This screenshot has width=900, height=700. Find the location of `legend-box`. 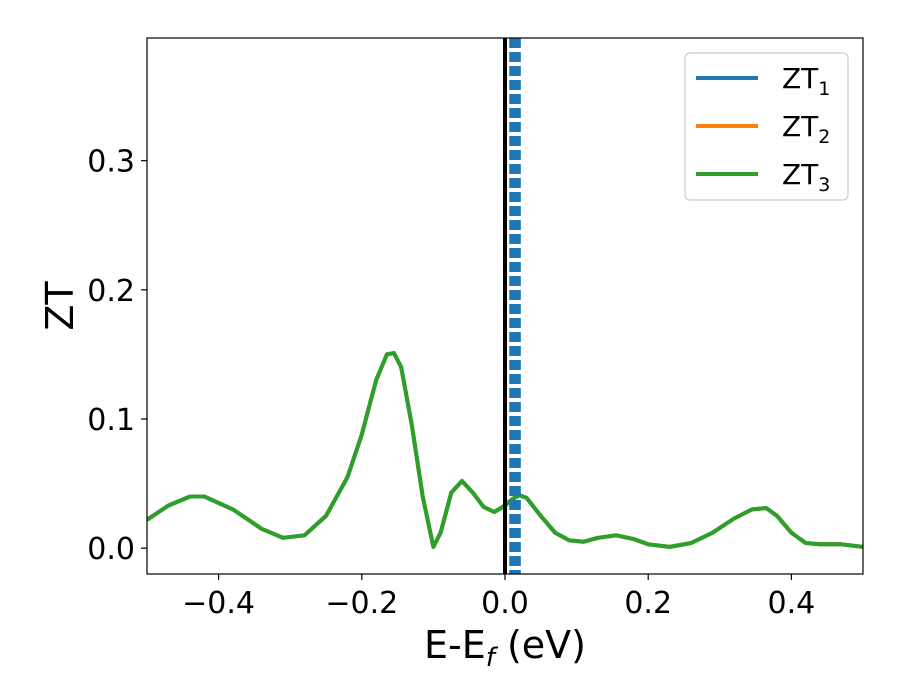

legend-box is located at coordinates (766, 126).